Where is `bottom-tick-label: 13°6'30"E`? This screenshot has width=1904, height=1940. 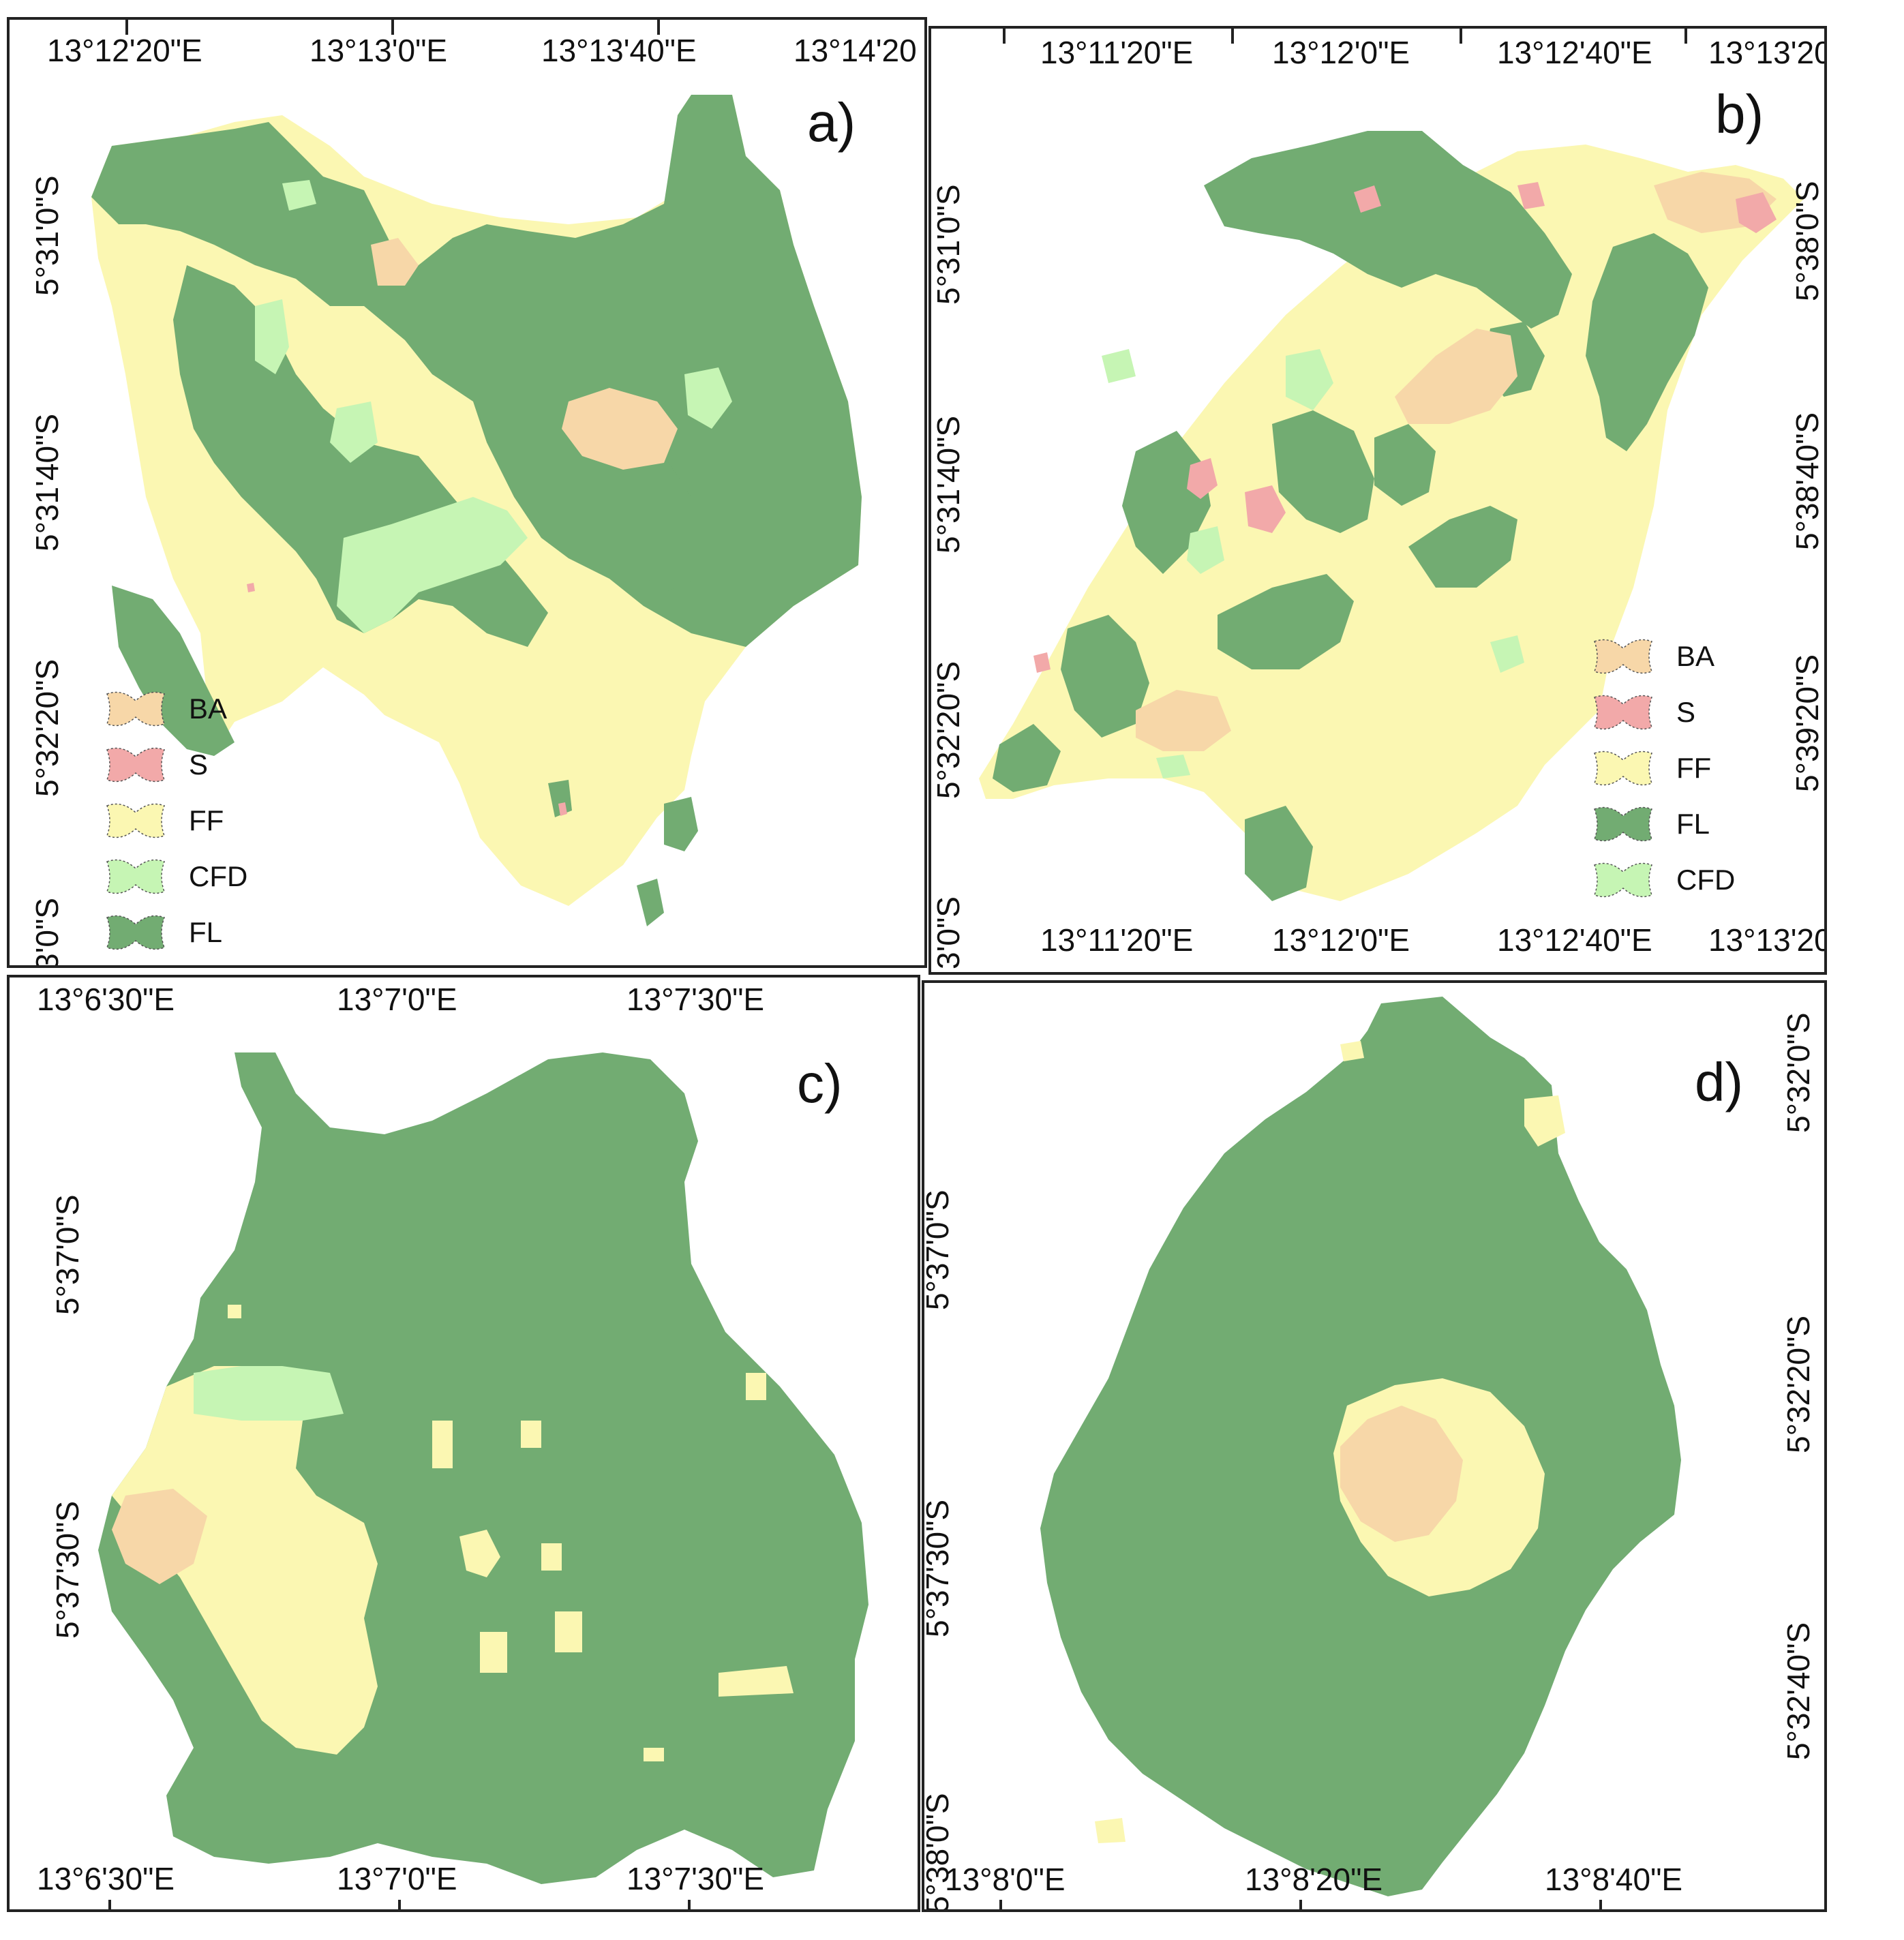
bottom-tick-label: 13°6'30"E is located at coordinates (106, 1878).